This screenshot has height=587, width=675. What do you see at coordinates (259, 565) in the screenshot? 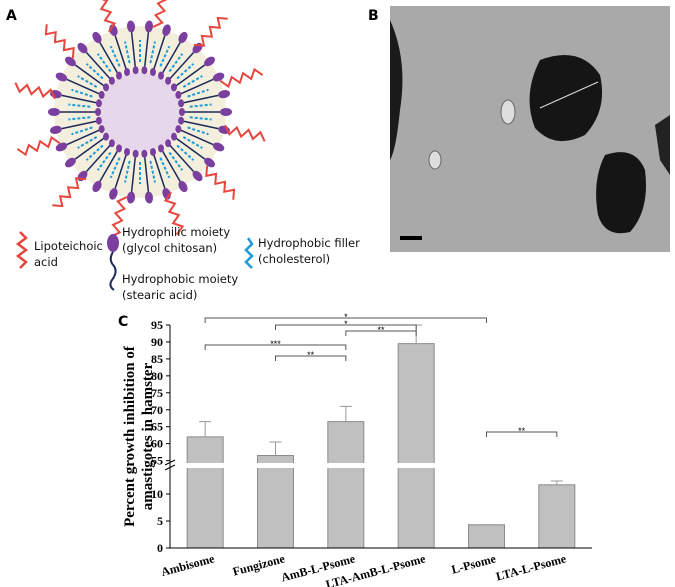
I see `x-tick-label: Fungizone` at bounding box center [259, 565].